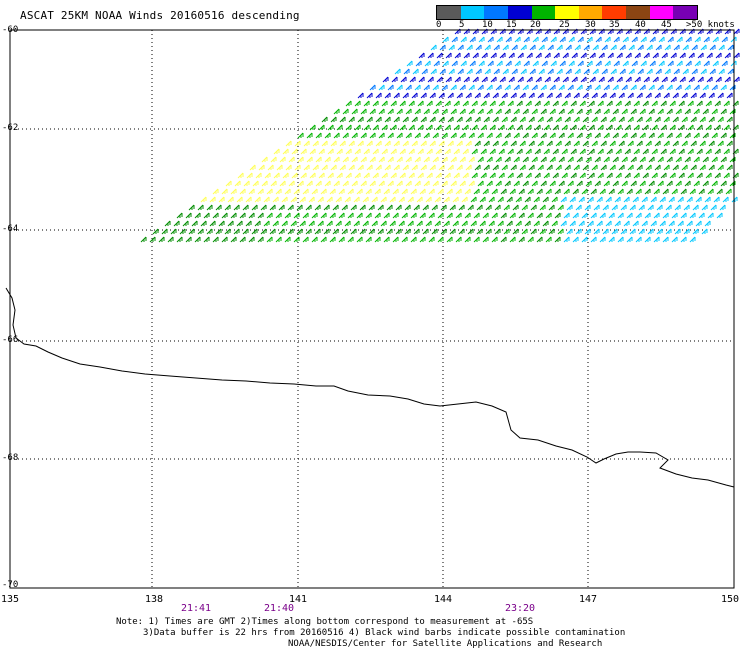 Image resolution: width=740 pixels, height=650 pixels. I want to click on lat-label-64: -64, so click(10, 229).